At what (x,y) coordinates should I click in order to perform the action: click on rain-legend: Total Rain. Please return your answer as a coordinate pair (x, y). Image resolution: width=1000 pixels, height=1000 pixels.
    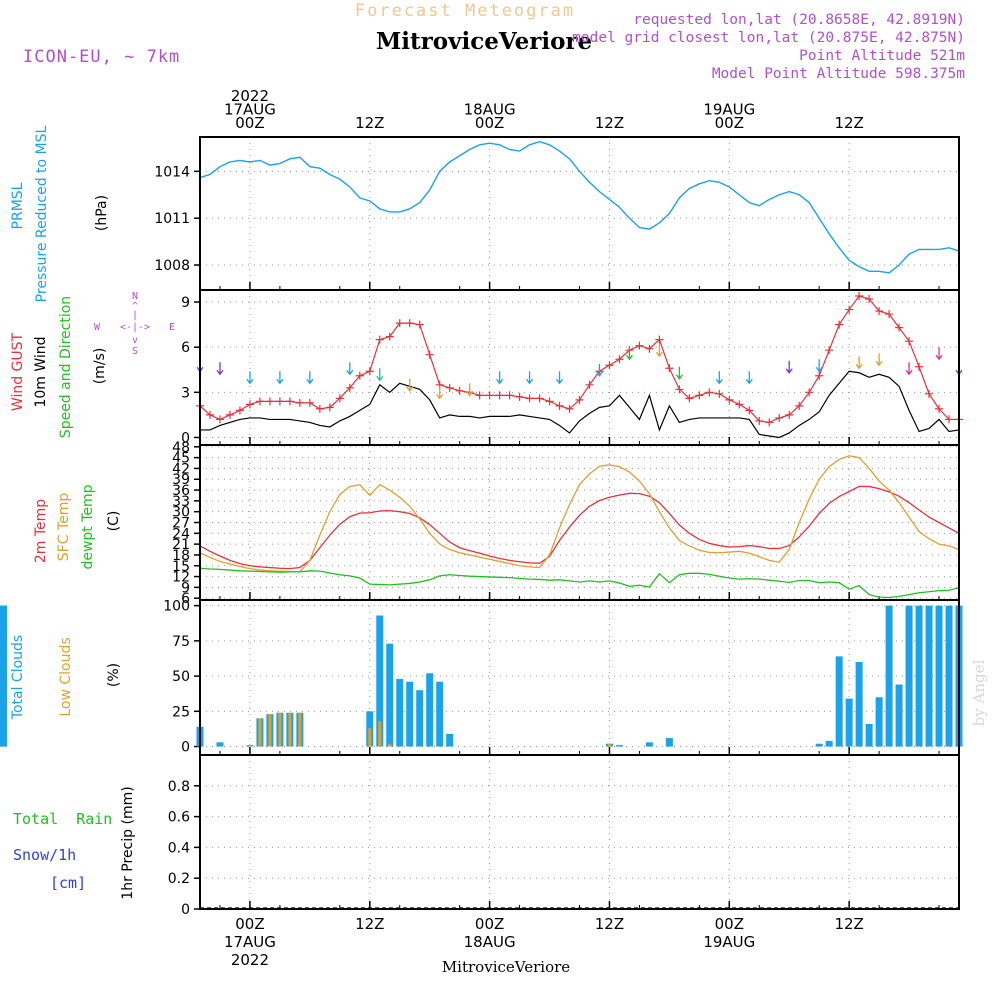
    Looking at the image, I should click on (62, 819).